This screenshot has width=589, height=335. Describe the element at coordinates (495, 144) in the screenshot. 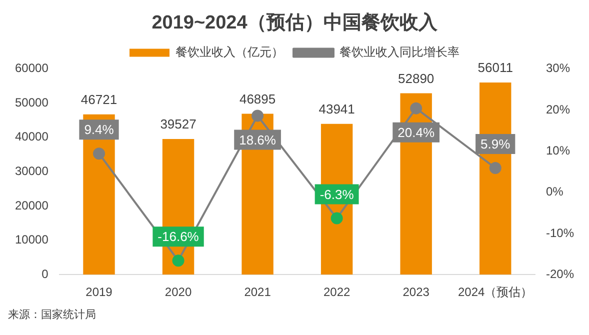

I see `data-label: 5.9%` at that location.